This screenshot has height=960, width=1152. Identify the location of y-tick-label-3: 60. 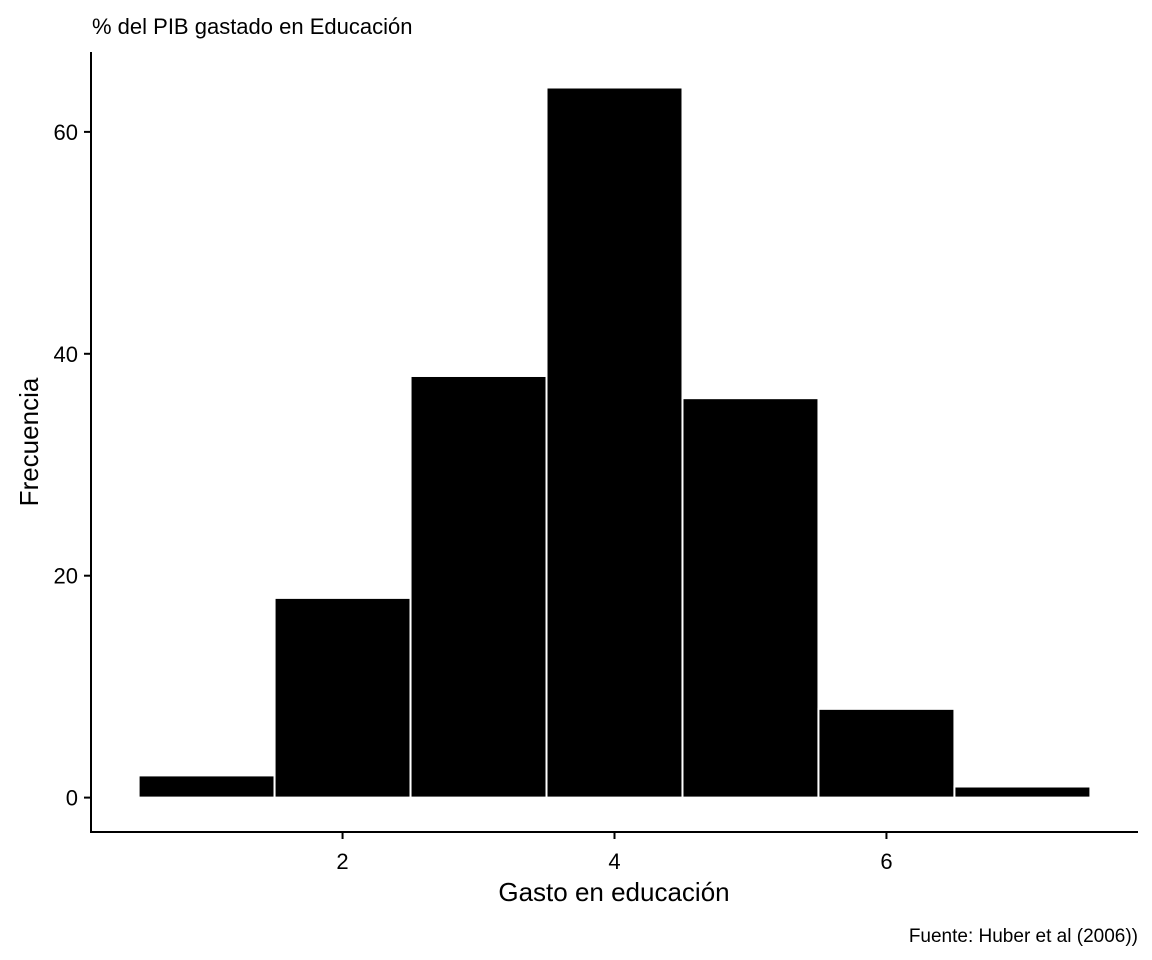
(66, 132).